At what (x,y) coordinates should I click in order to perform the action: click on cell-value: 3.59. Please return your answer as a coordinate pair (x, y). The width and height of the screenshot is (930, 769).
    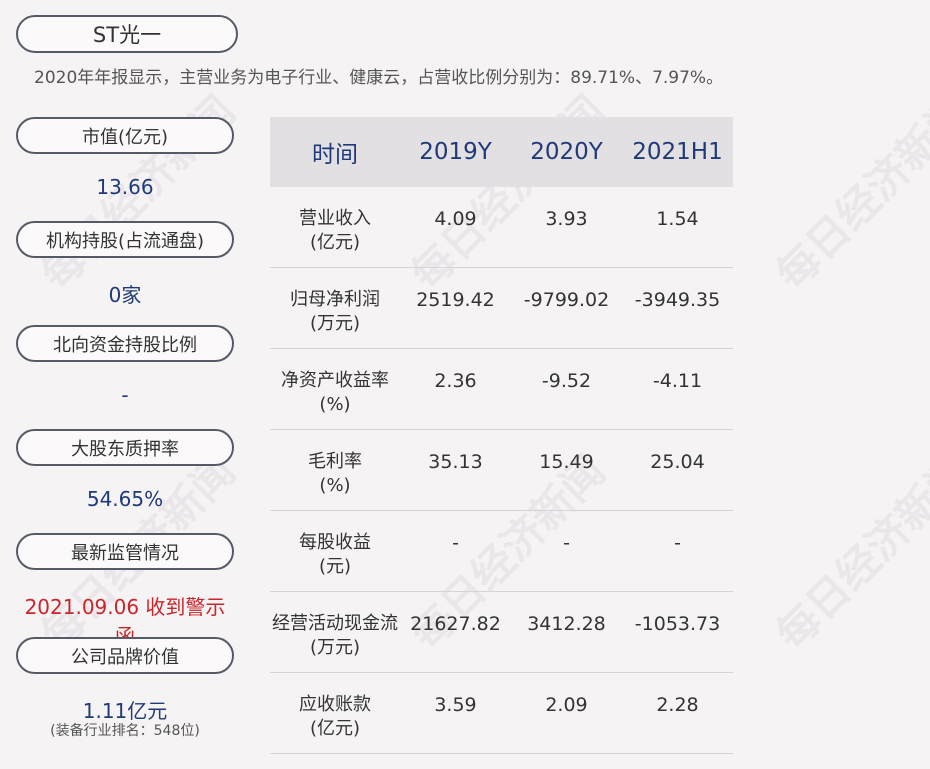
    Looking at the image, I should click on (455, 705).